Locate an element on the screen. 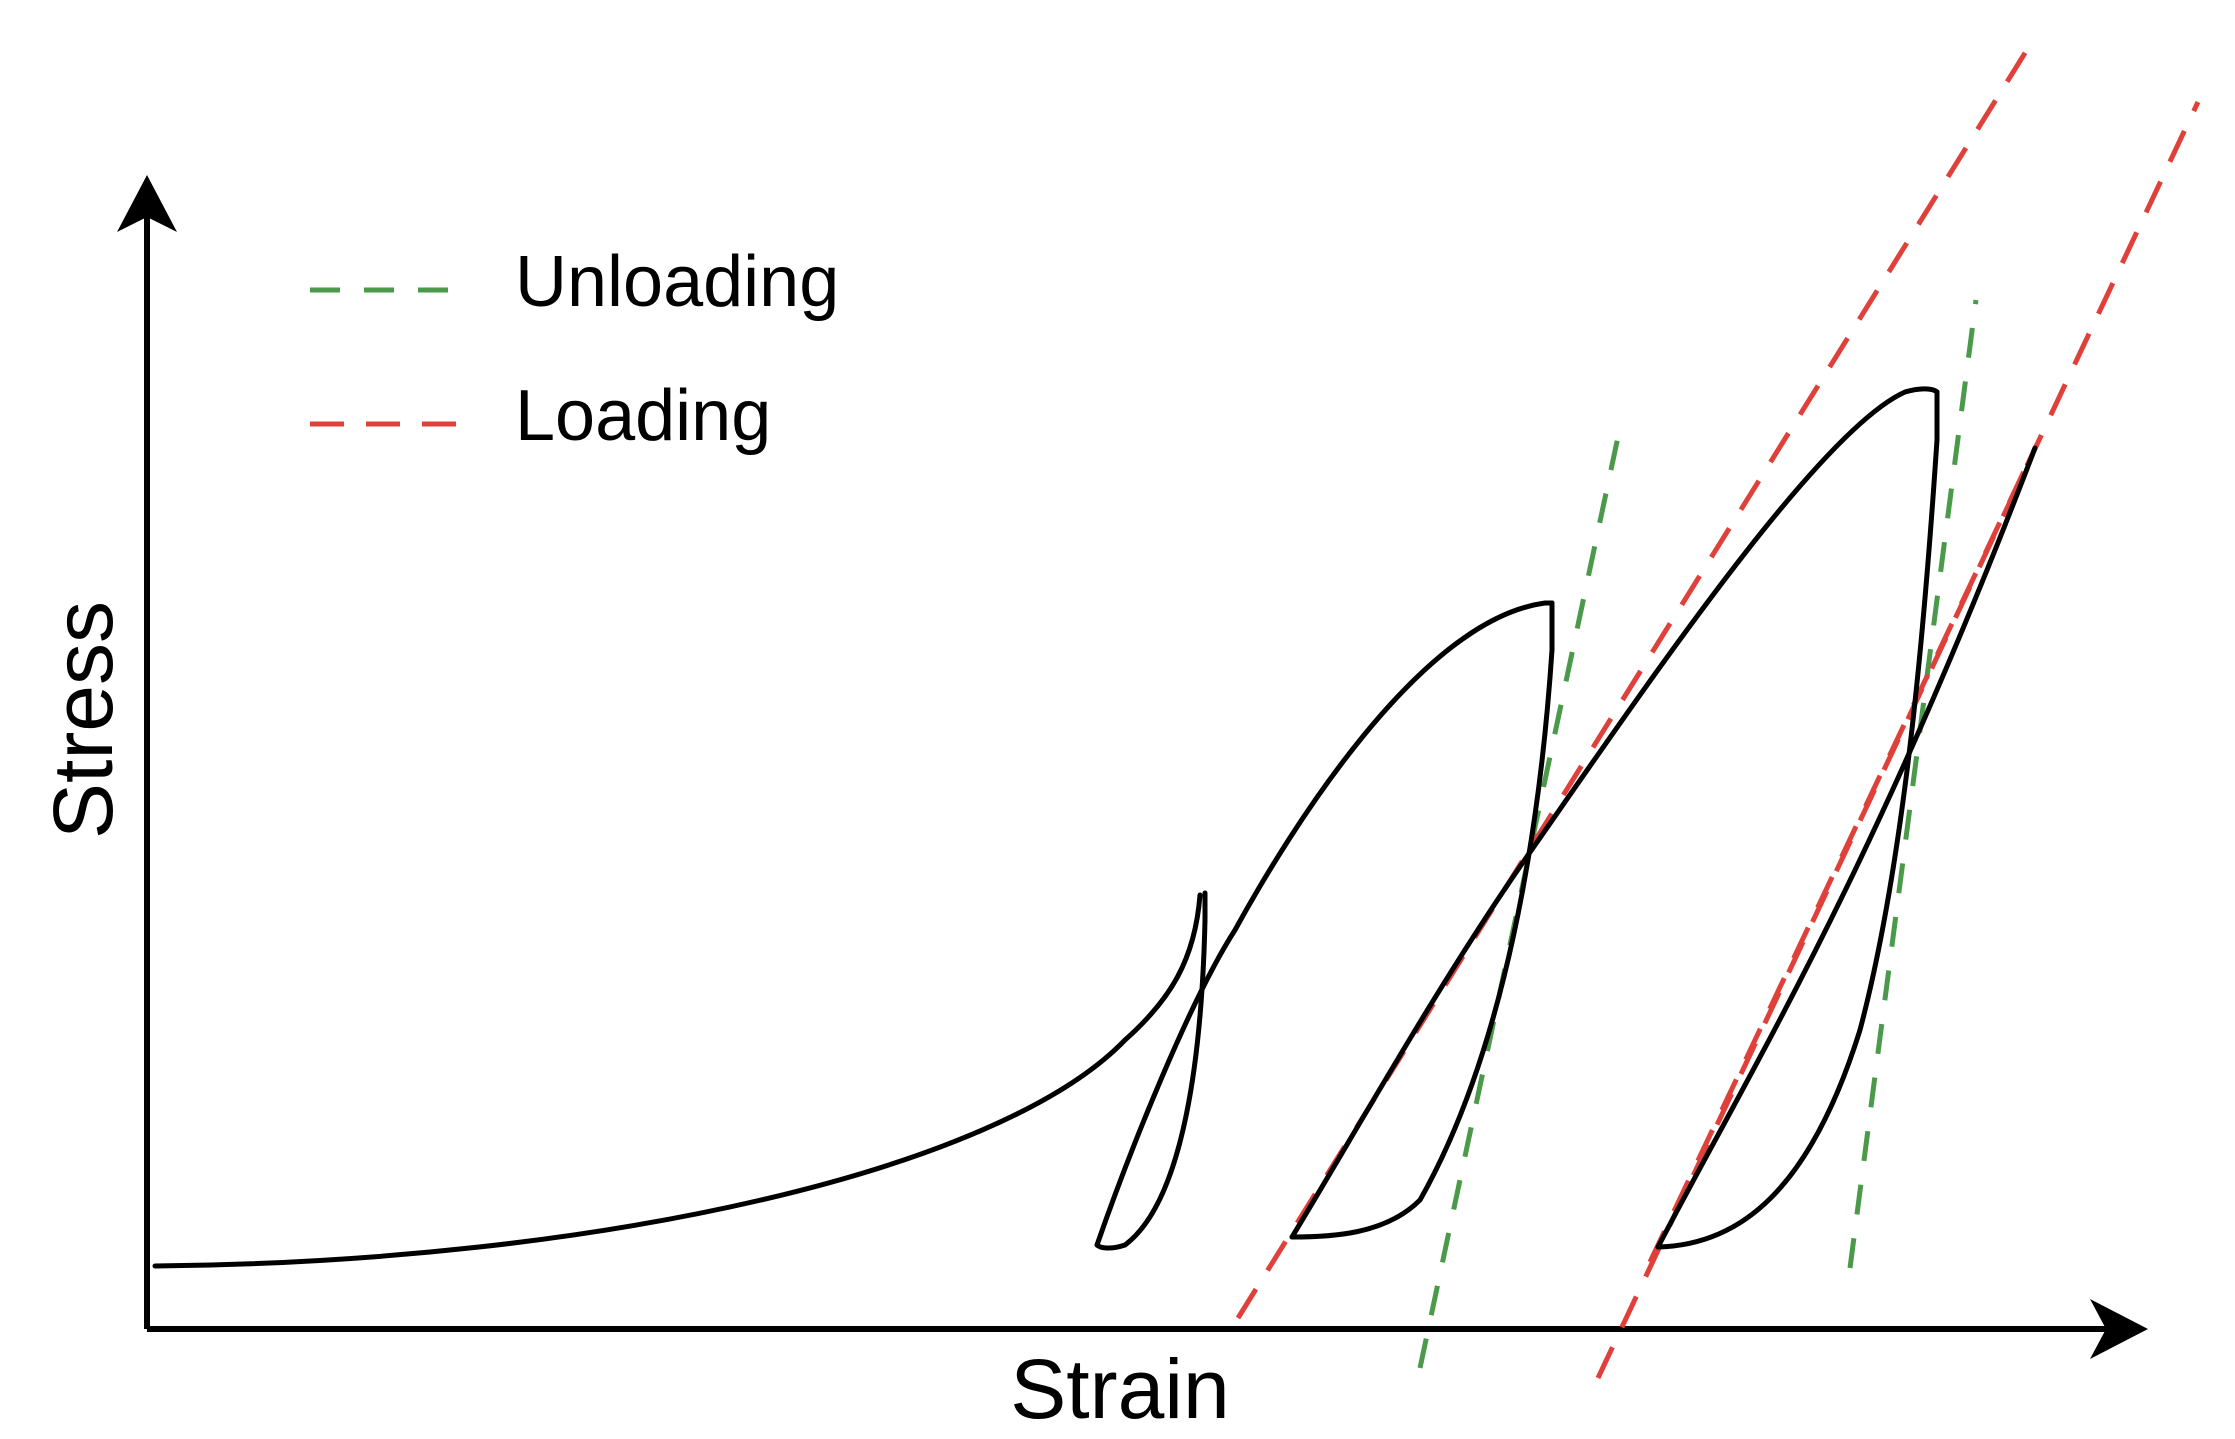  y-axis-title: Stress is located at coordinates (83, 720).